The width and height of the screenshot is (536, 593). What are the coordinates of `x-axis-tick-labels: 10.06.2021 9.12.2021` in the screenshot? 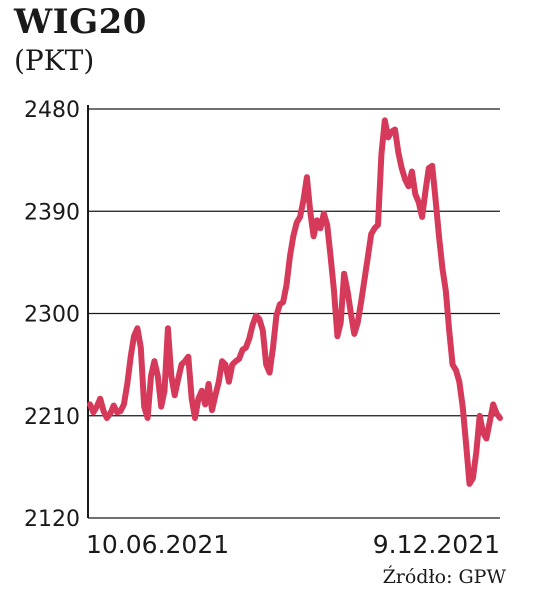 It's located at (293, 544).